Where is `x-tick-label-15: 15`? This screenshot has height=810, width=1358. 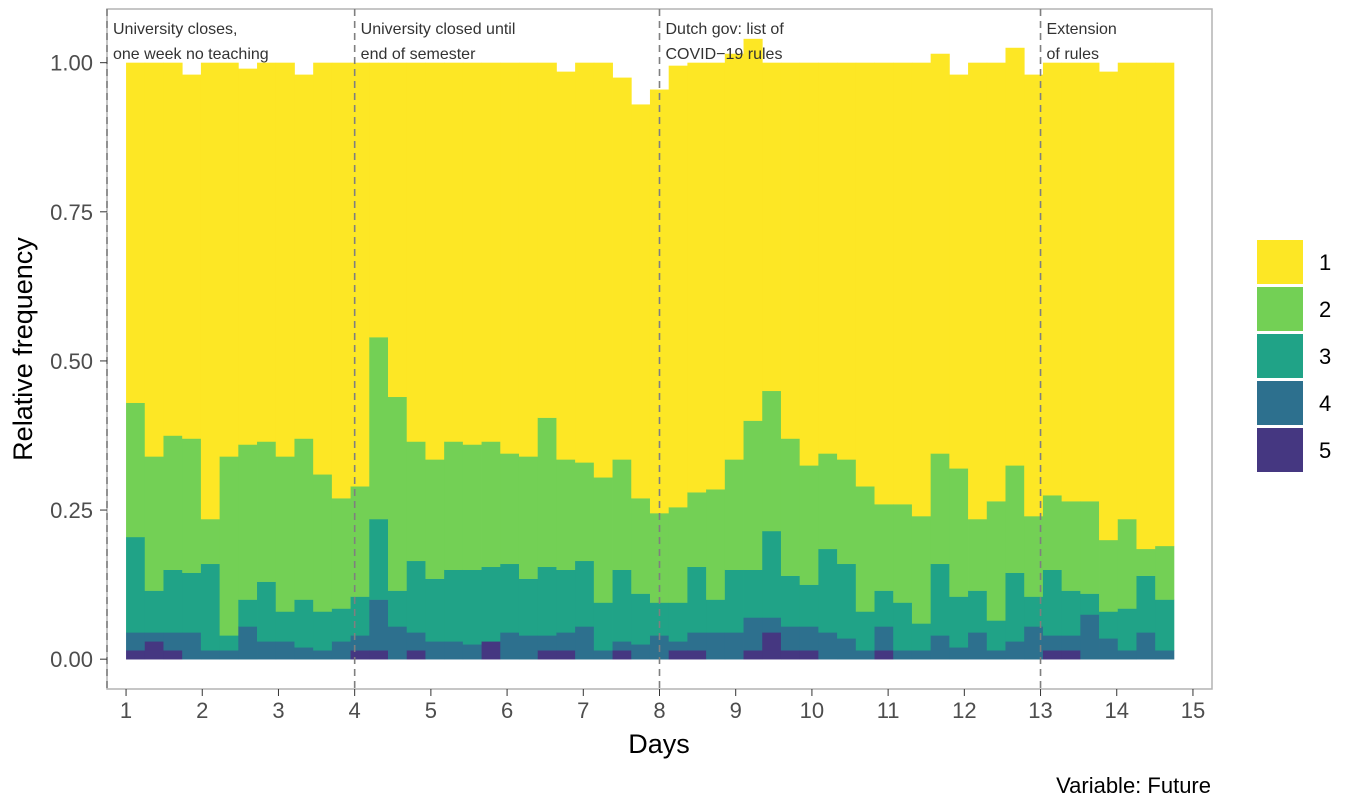
x-tick-label-15: 15 is located at coordinates (1193, 710).